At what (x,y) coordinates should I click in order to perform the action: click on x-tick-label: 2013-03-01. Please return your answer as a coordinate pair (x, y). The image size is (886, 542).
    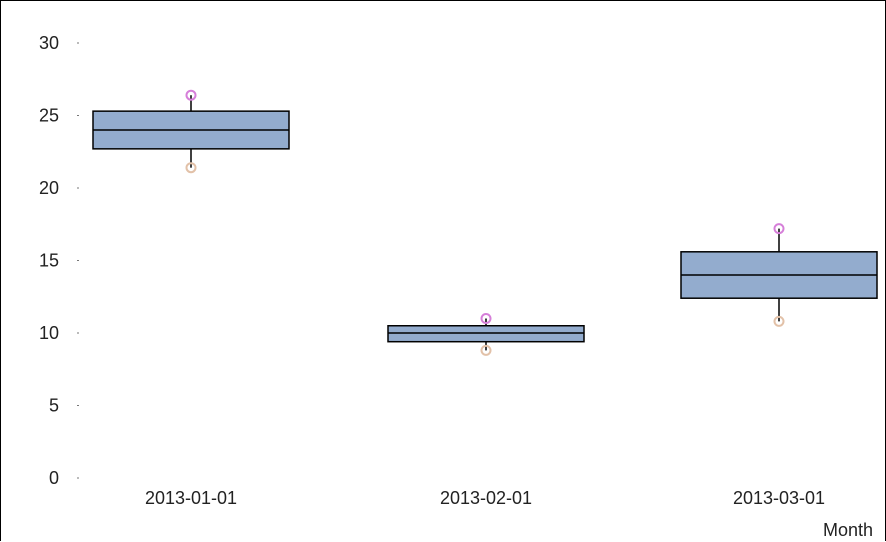
    Looking at the image, I should click on (779, 498).